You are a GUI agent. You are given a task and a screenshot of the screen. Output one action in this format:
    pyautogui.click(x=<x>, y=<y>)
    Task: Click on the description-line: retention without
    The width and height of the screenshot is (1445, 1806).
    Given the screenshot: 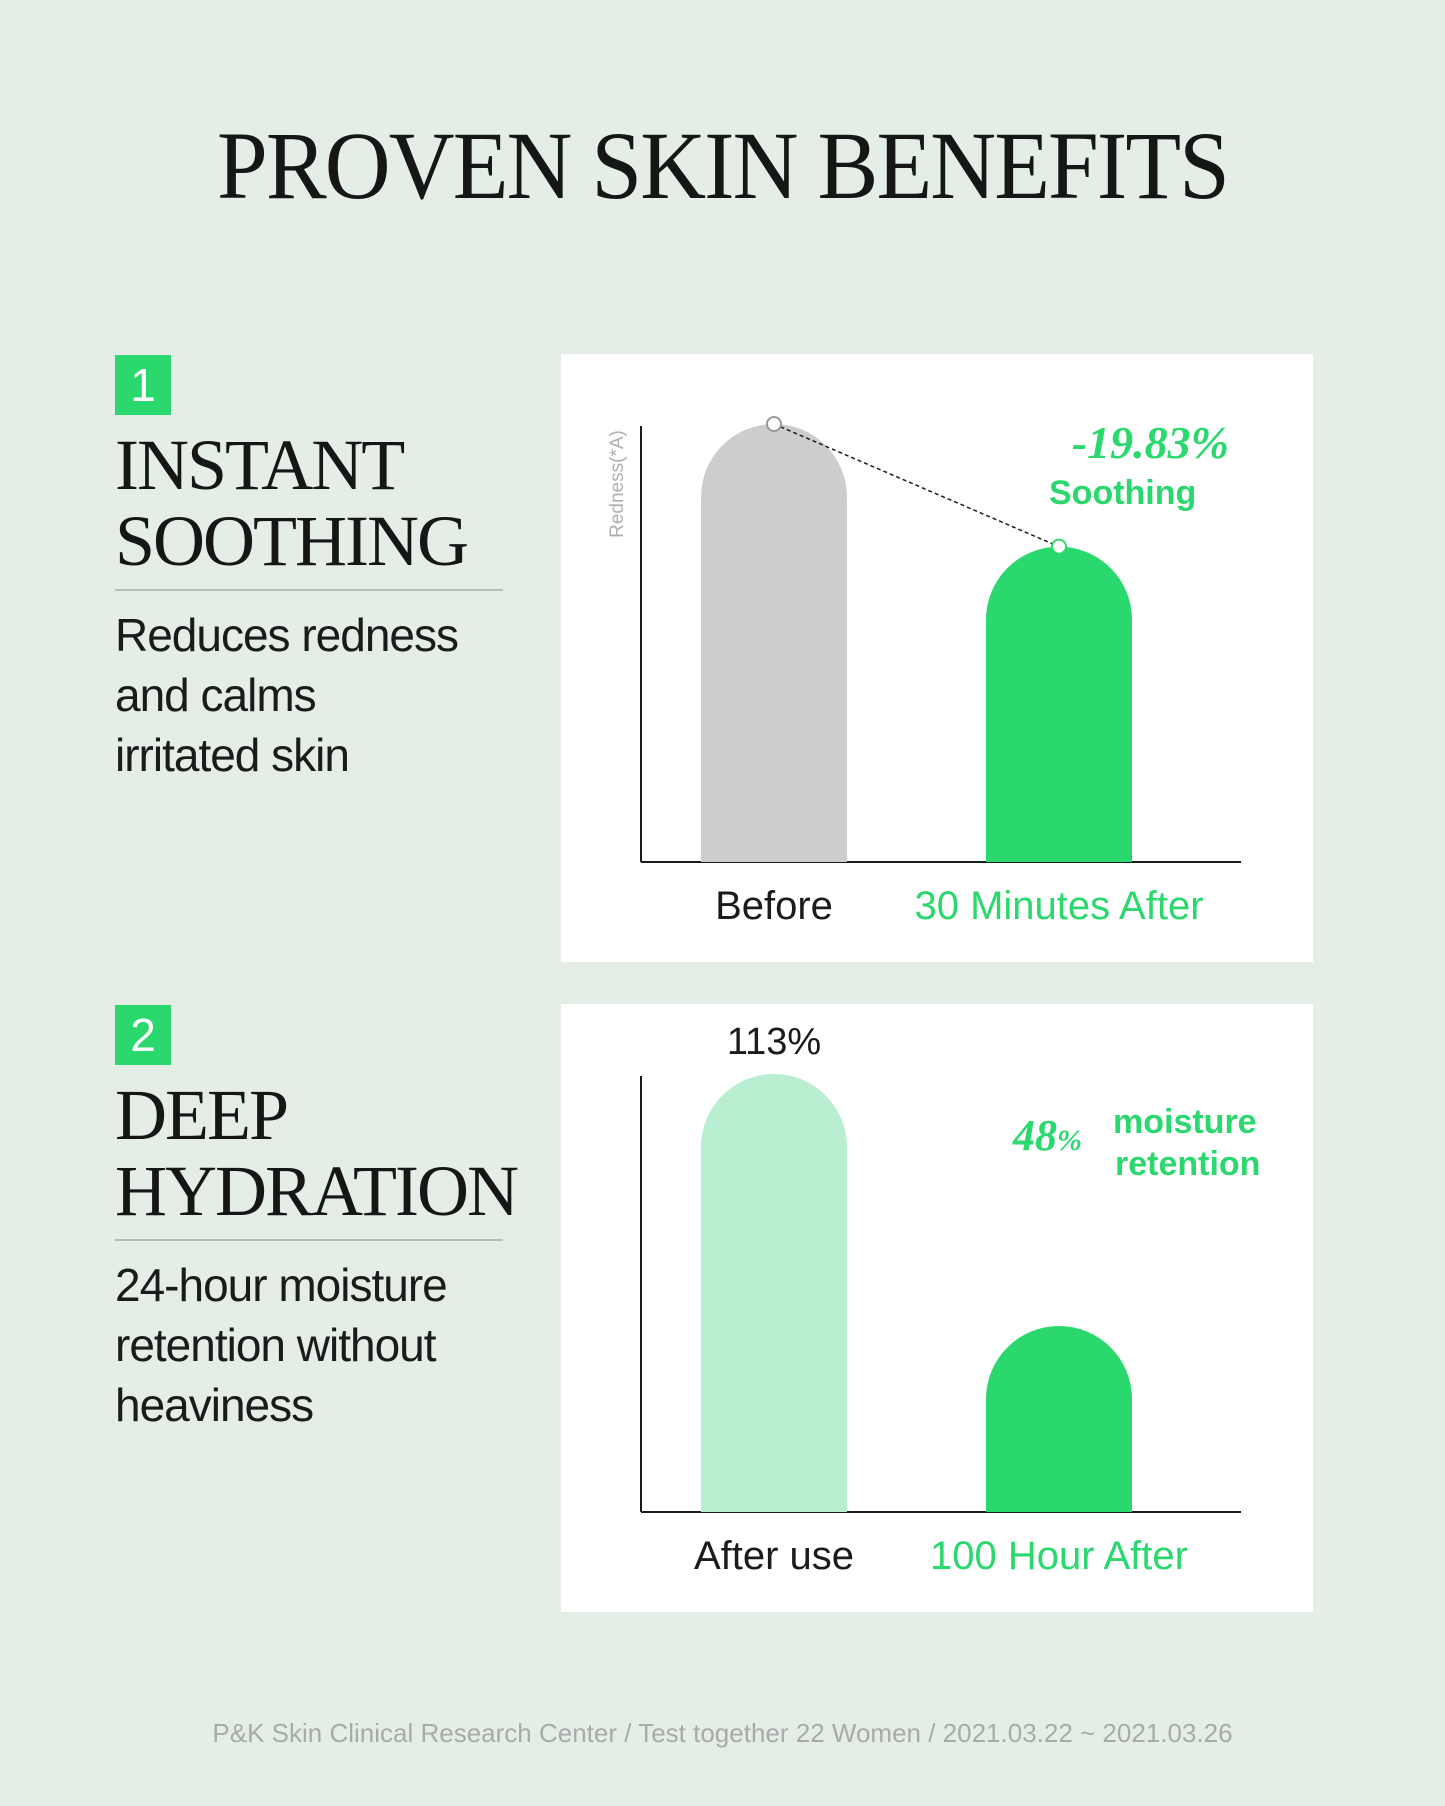 What is the action you would take?
    pyautogui.click(x=276, y=1345)
    